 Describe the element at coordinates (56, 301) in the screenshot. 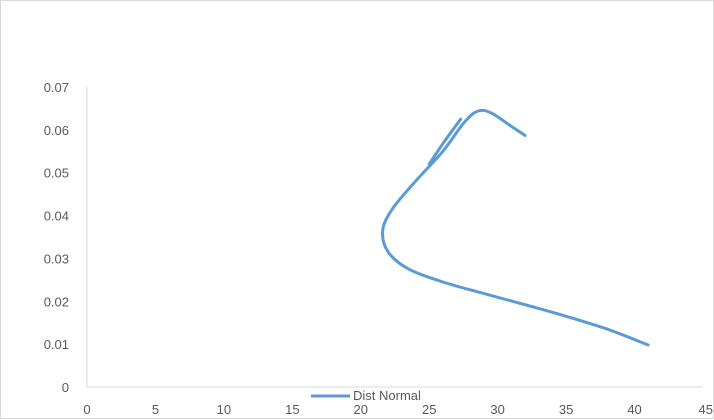

I see `y-tick-label: 0.02` at that location.